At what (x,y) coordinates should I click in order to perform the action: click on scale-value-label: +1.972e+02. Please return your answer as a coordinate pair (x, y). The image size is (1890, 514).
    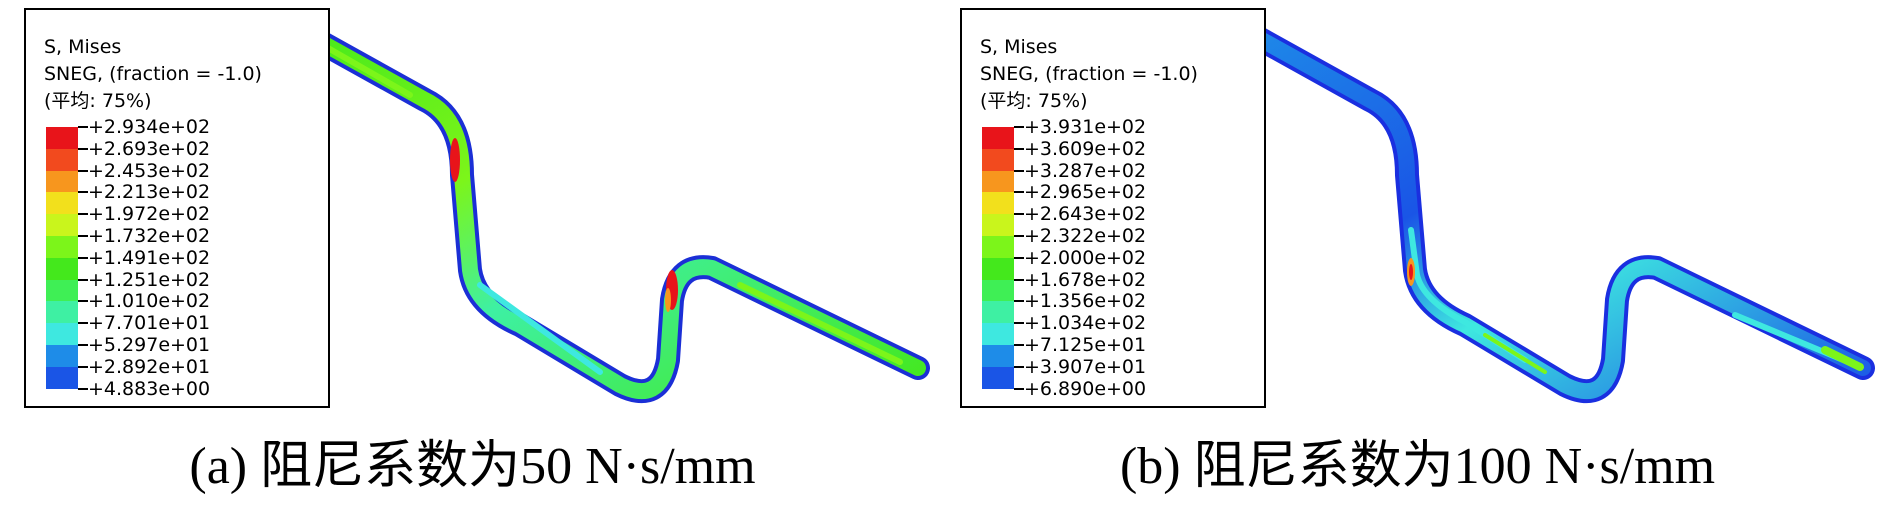
    Looking at the image, I should click on (149, 214).